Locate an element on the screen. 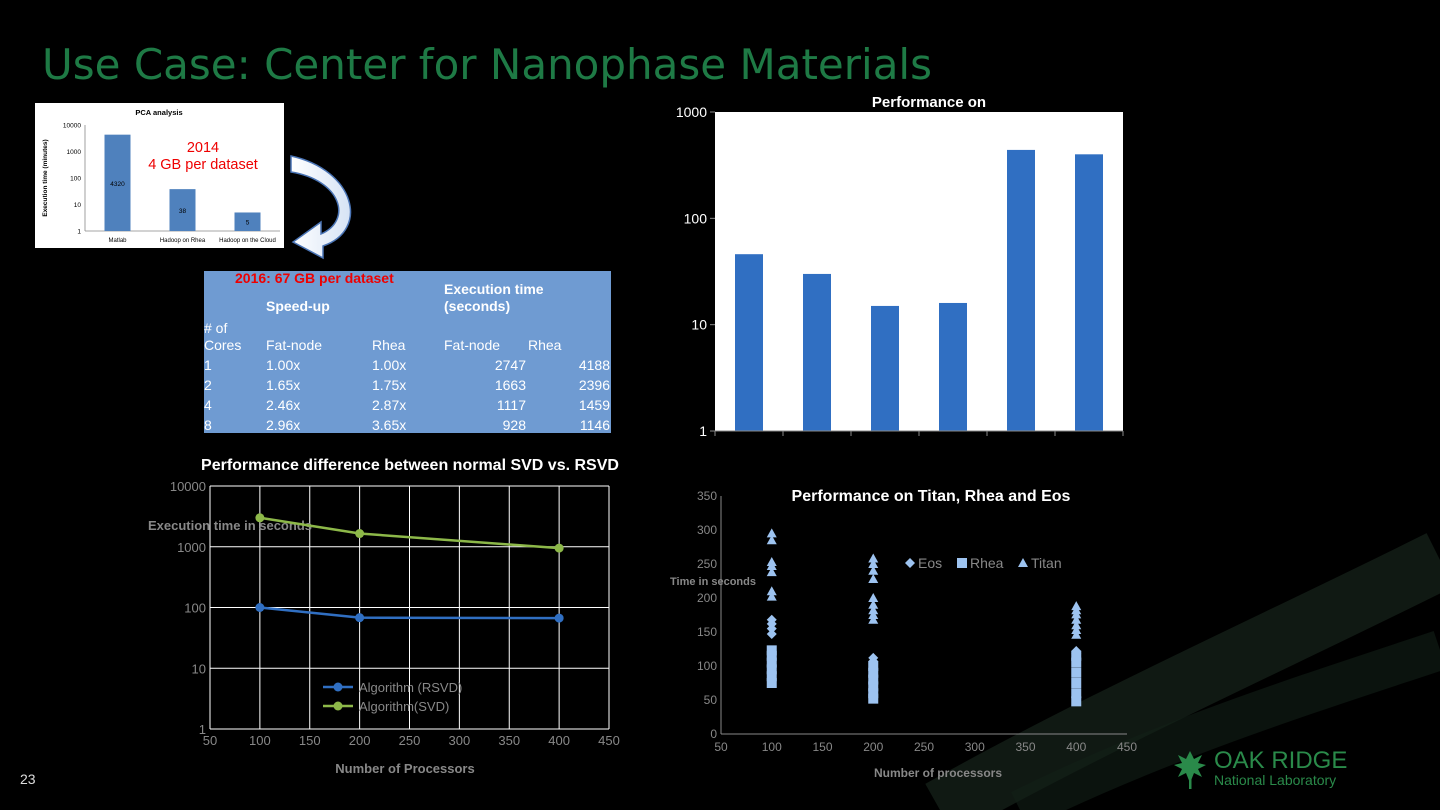 This screenshot has height=810, width=1440. legend-label: Algorithm (RSVD) is located at coordinates (410, 687).